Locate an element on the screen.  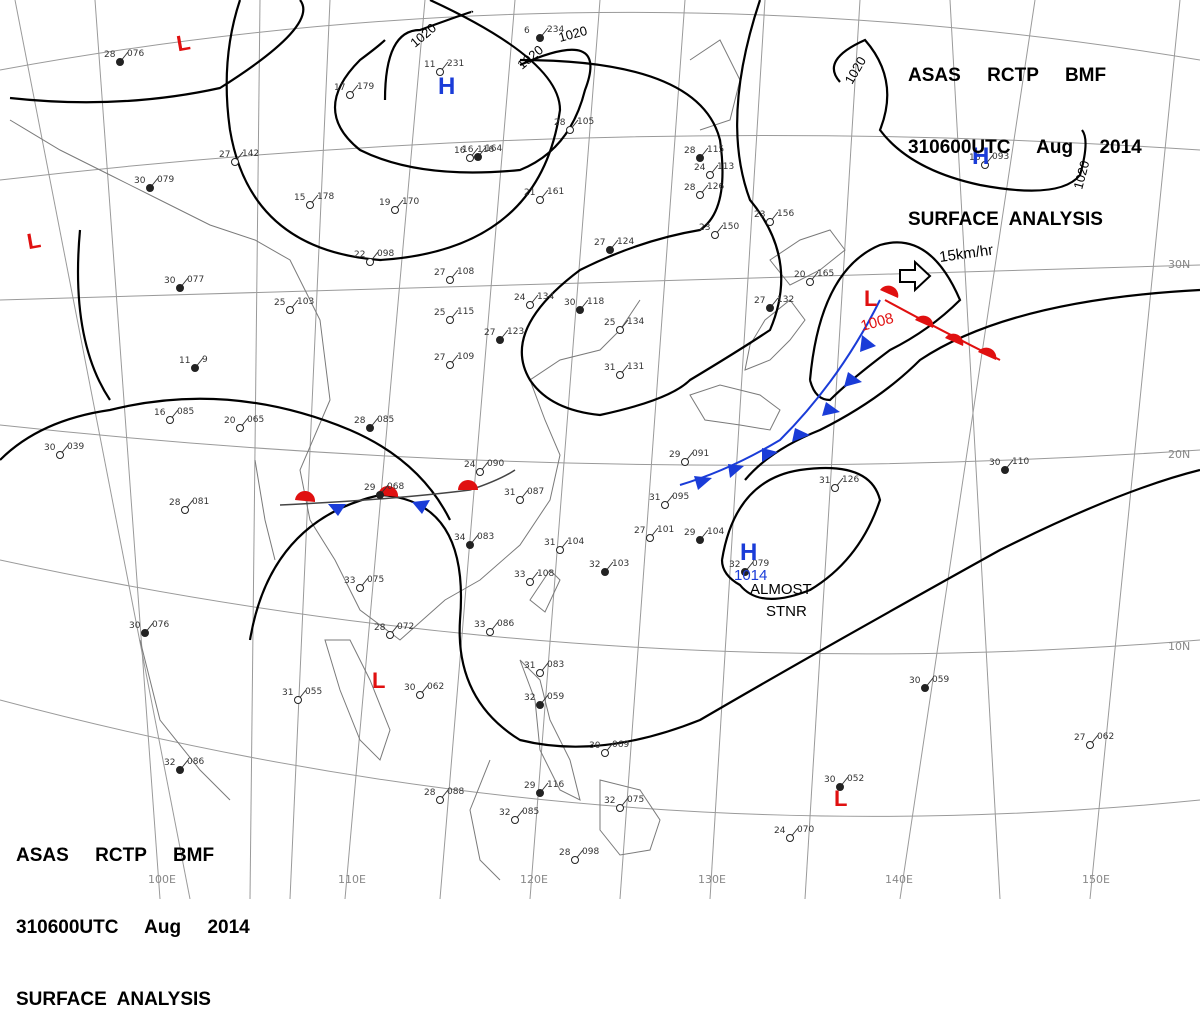
station-pressure: 104 is located at coordinates (715, 532).